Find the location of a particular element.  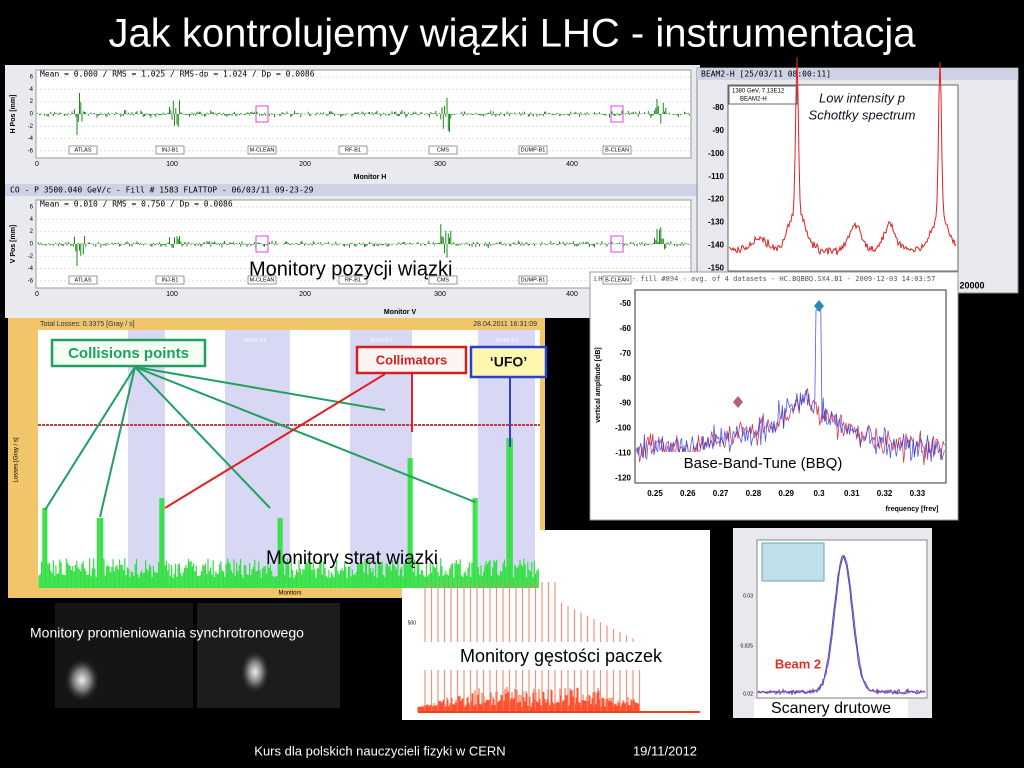

y-tick-label: -90 is located at coordinates (625, 403).